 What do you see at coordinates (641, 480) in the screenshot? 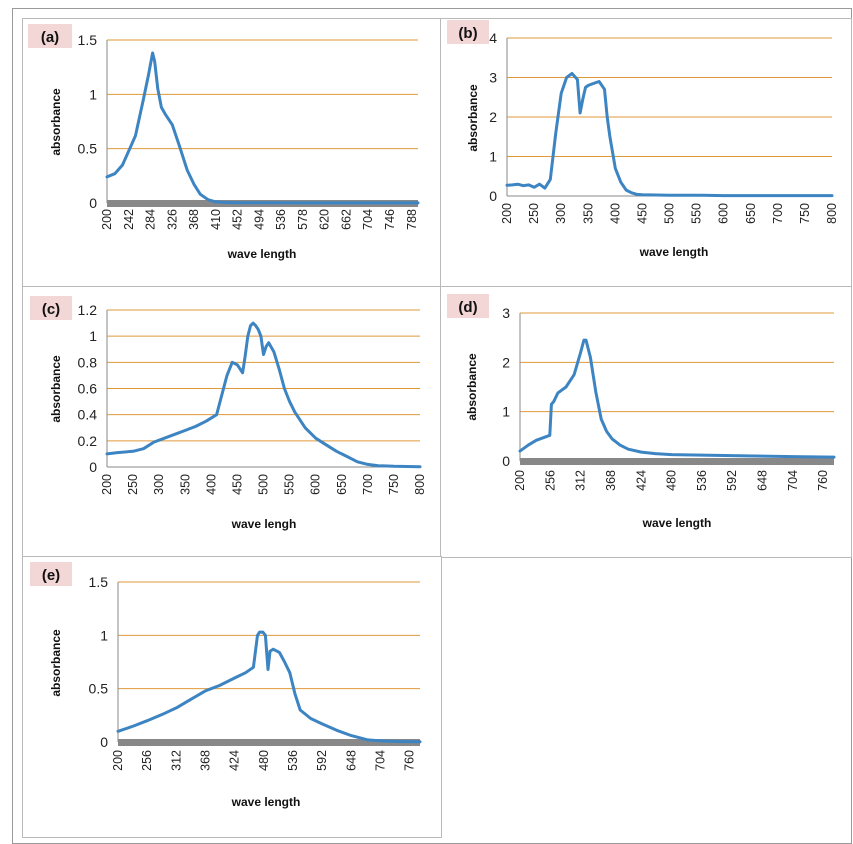
I see `panel-d-xtick-label: 424` at bounding box center [641, 480].